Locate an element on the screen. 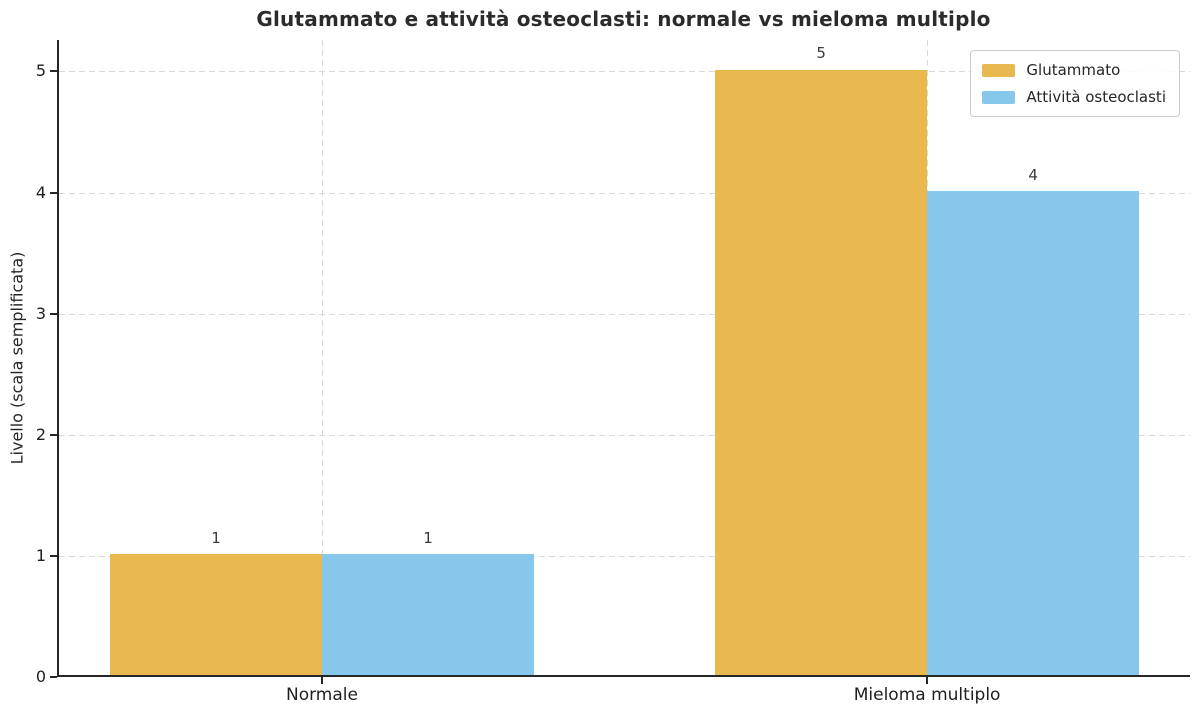 The image size is (1200, 715). x-tick-label: Mieloma multiplo is located at coordinates (927, 695).